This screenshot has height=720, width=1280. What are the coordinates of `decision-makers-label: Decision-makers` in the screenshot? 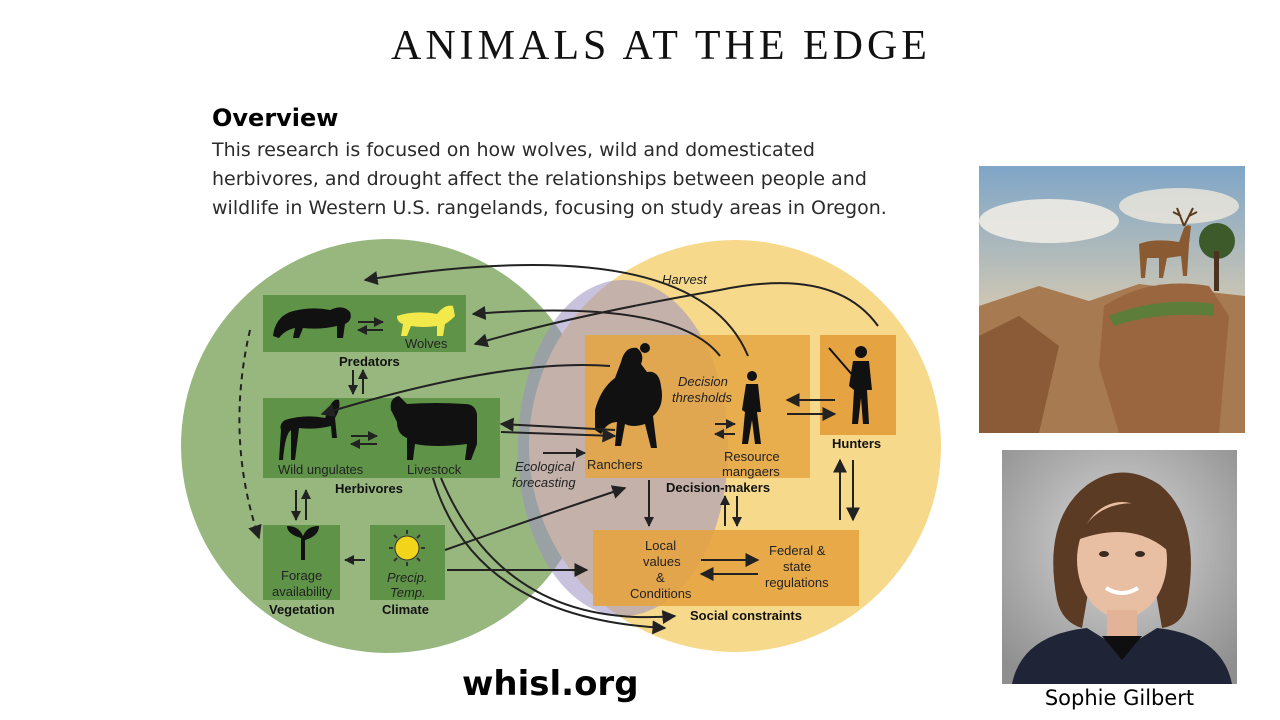 It's located at (718, 487).